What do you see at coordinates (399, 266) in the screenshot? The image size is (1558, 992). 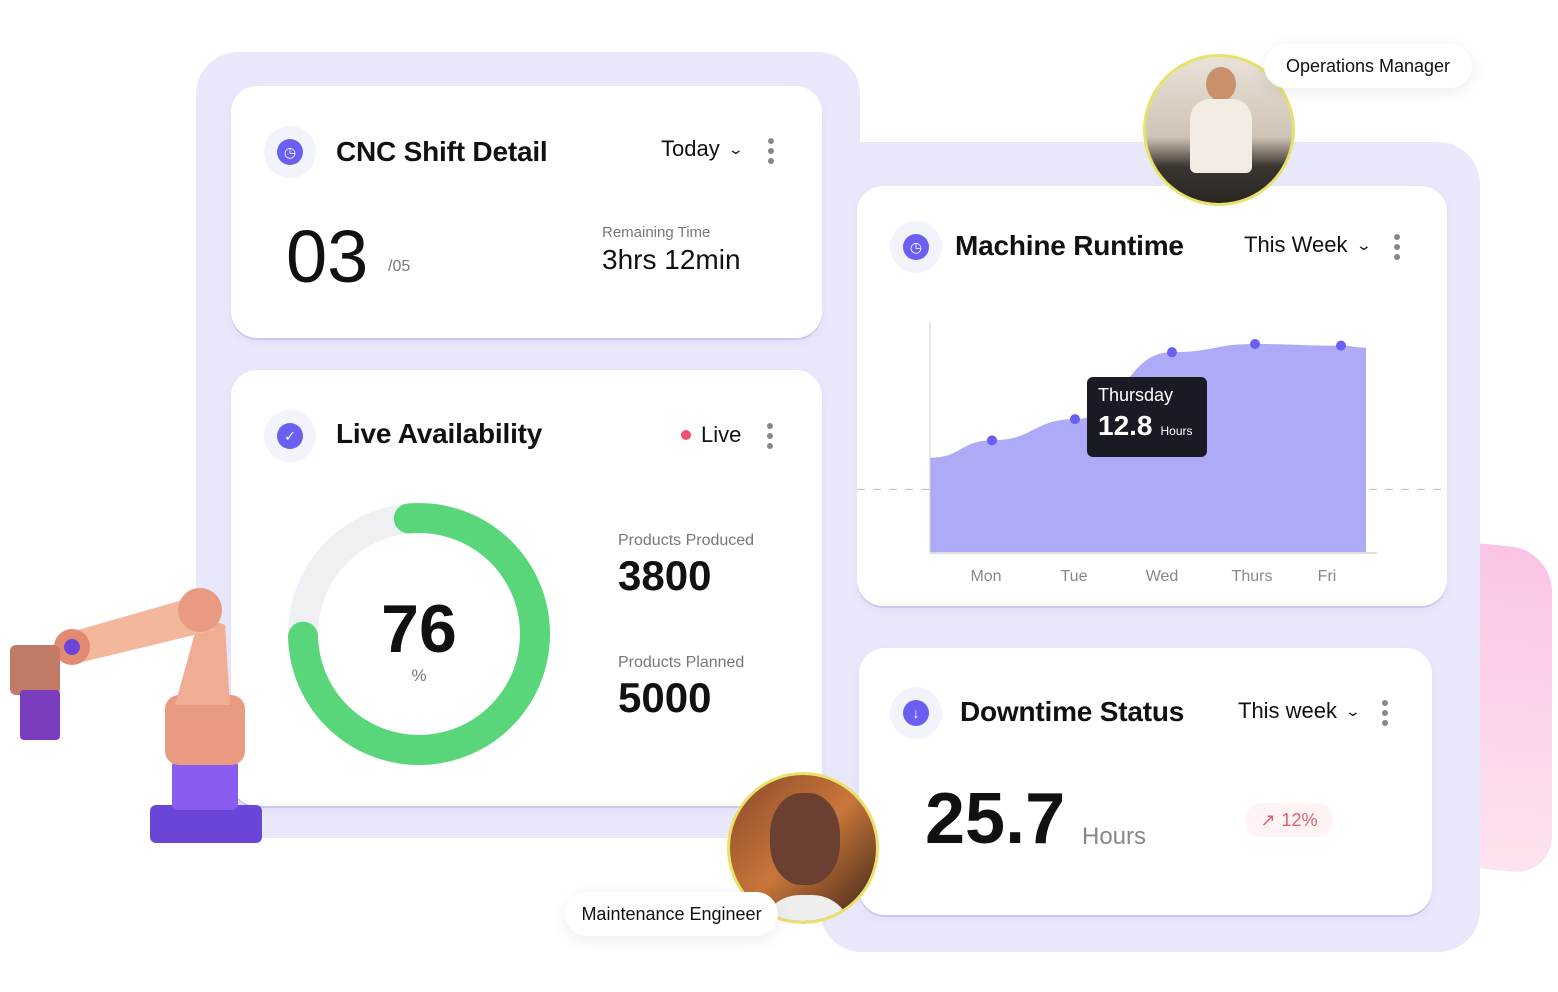 I see `shift-total: /05` at bounding box center [399, 266].